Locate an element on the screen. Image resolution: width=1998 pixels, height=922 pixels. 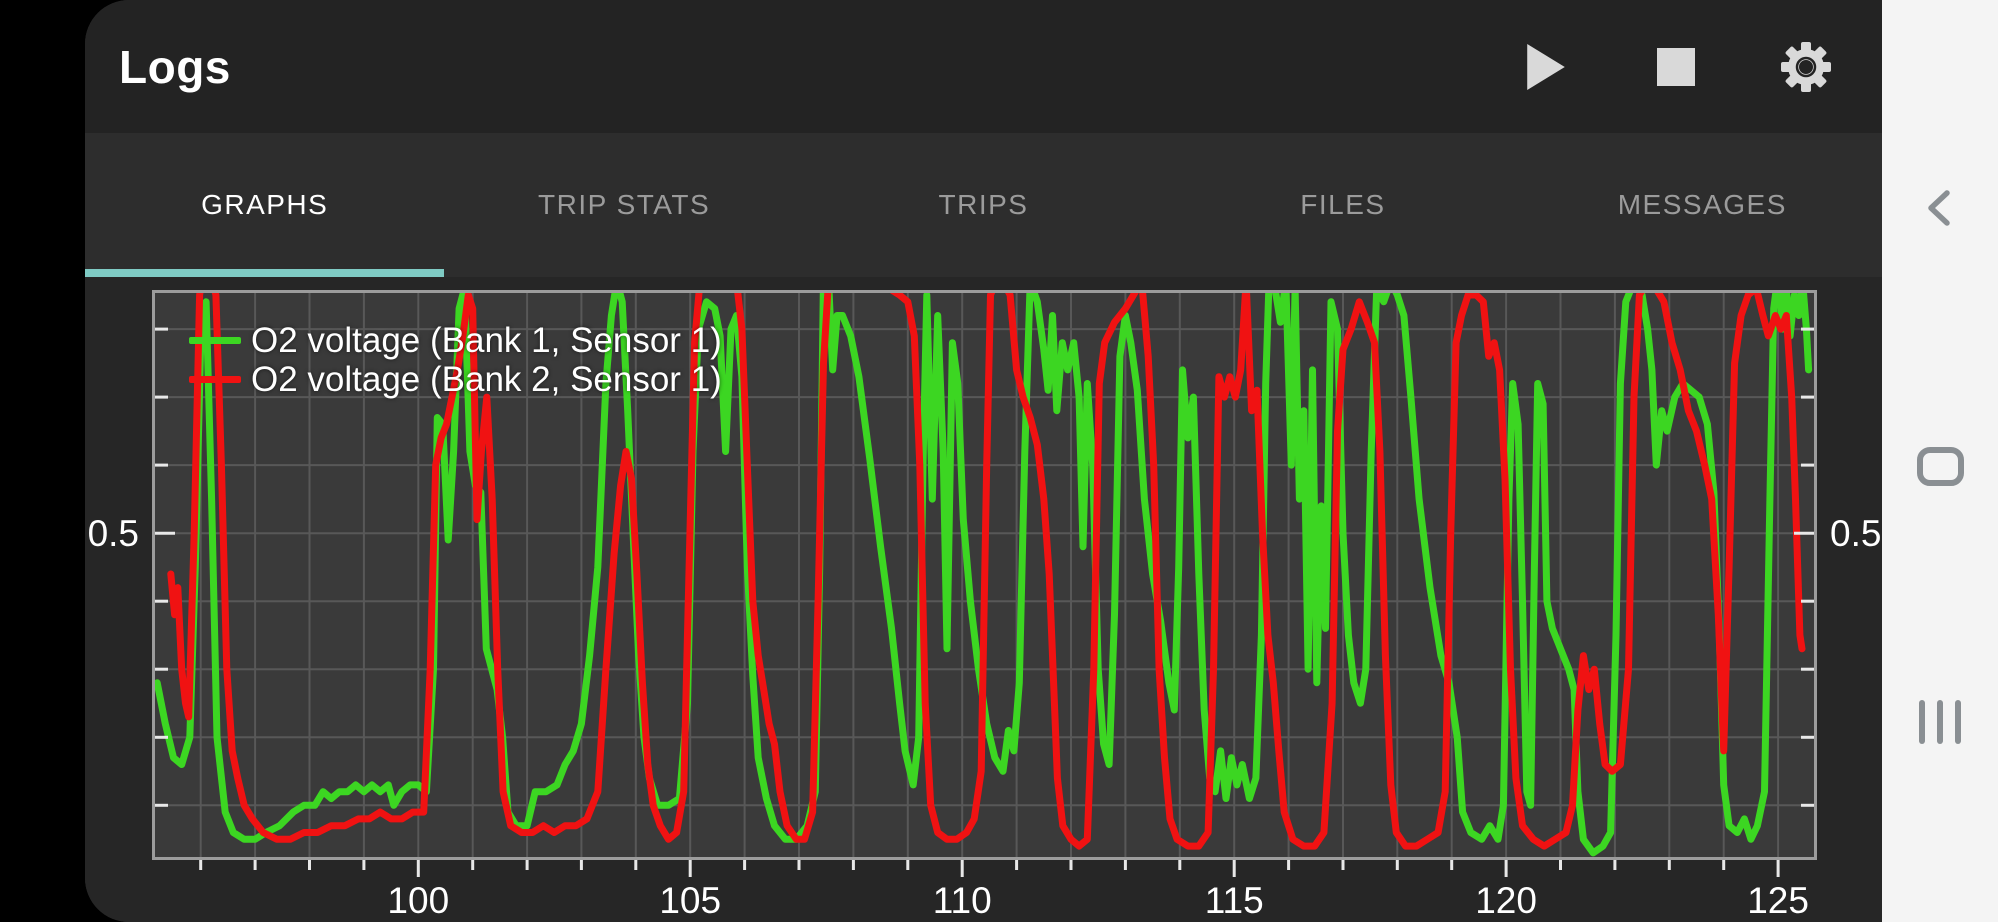
tab-label: FILES is located at coordinates (1343, 204).